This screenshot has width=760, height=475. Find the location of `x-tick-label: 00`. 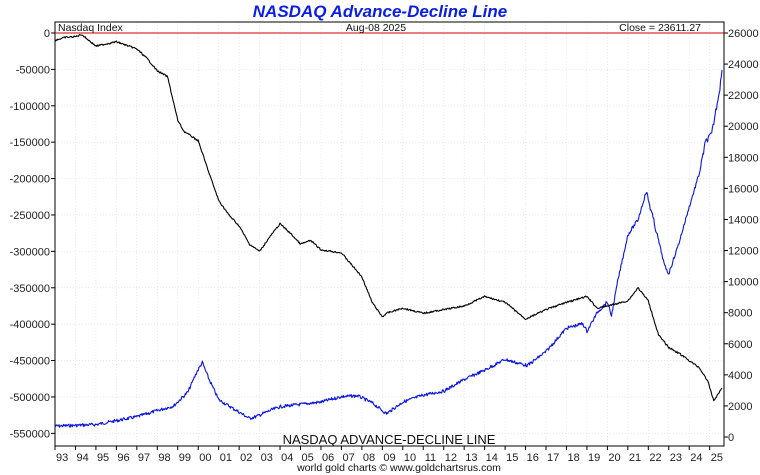

x-tick-label: 00 is located at coordinates (205, 458).